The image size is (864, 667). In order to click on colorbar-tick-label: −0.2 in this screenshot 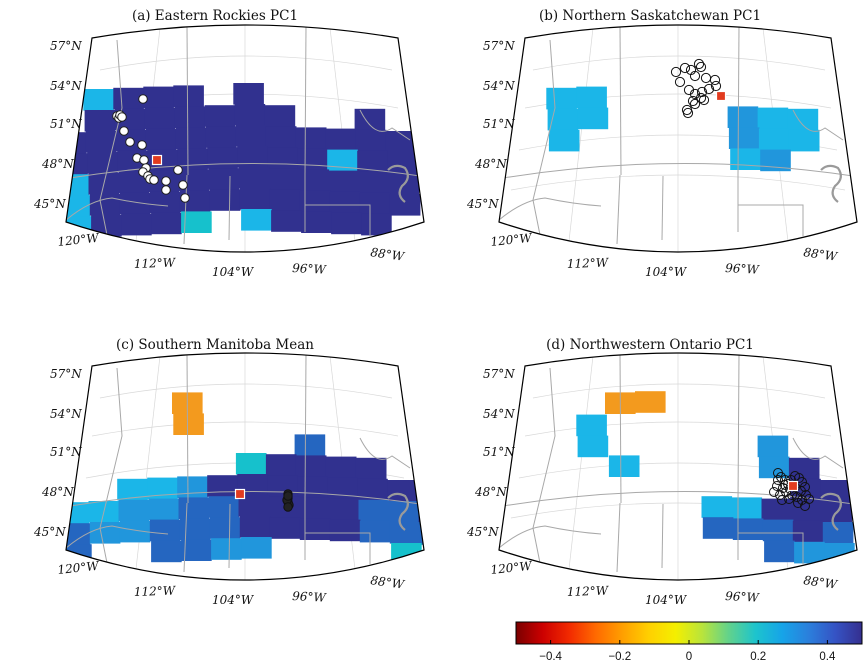, I will do `click(619, 657)`.